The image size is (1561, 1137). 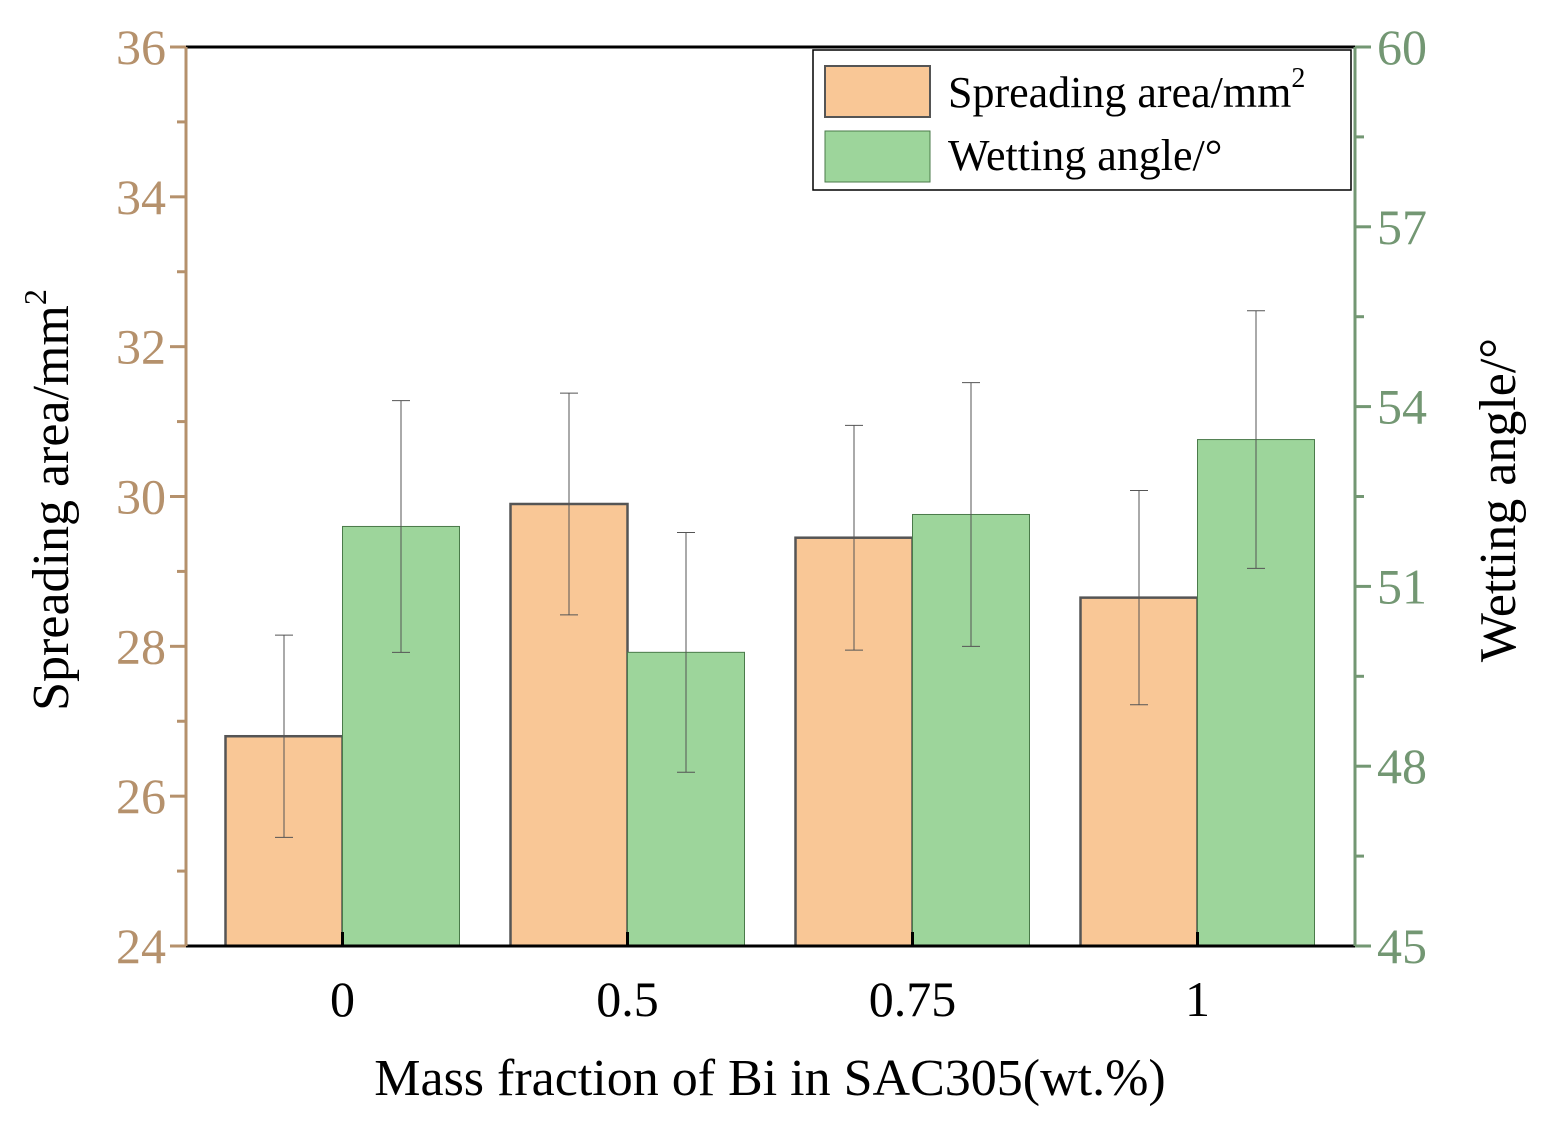 What do you see at coordinates (1402, 766) in the screenshot?
I see `right-tick-label-1: 48` at bounding box center [1402, 766].